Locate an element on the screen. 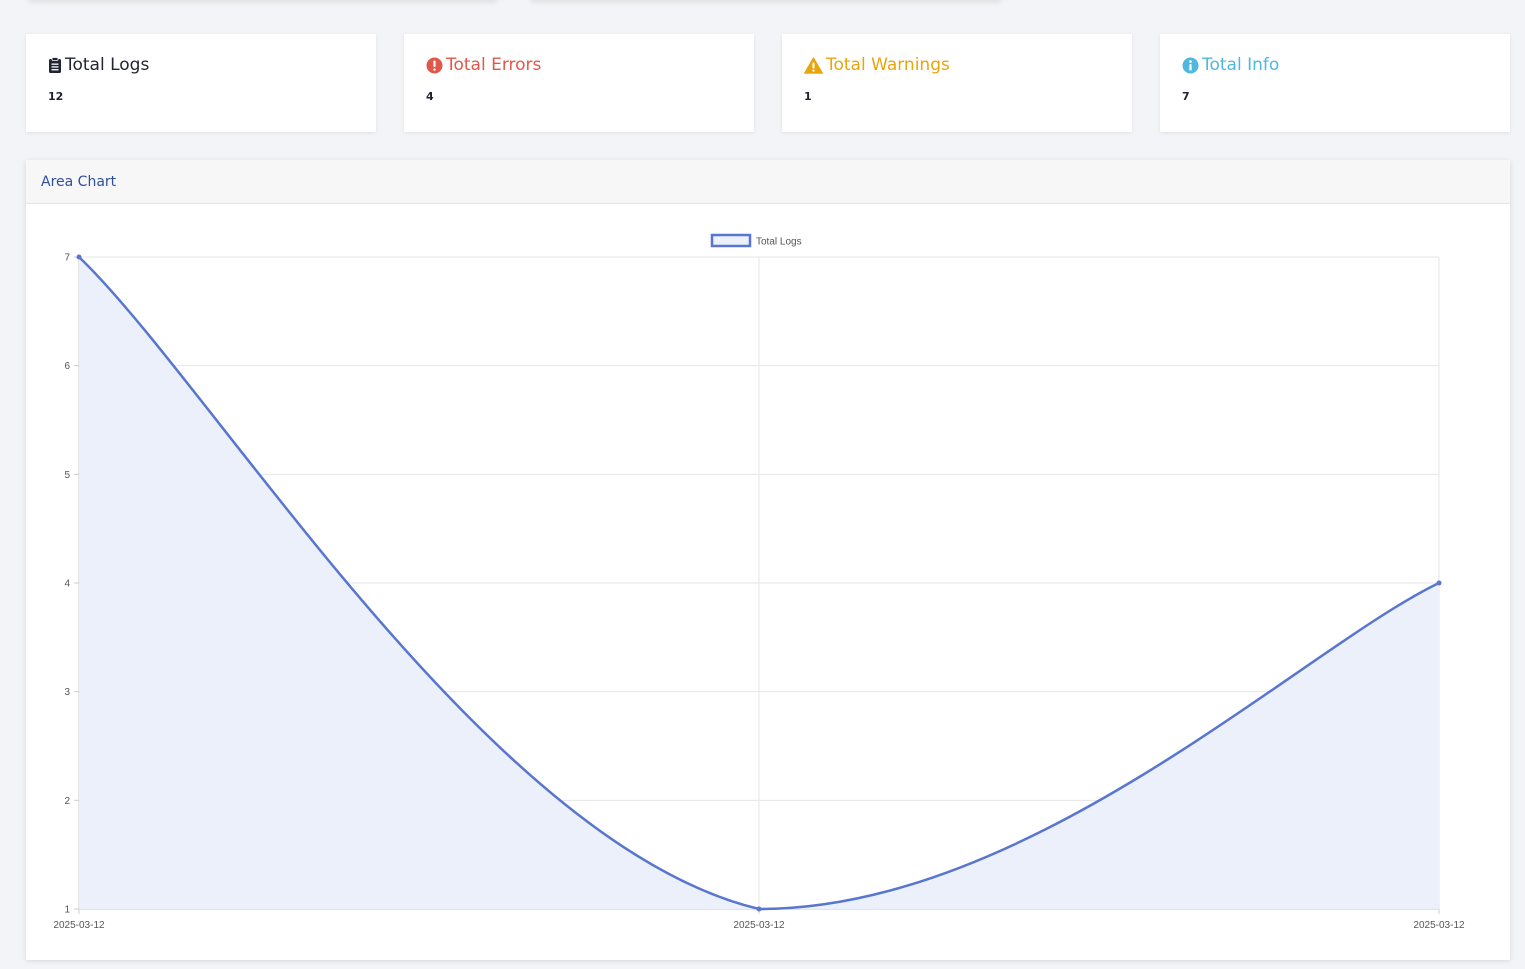 The width and height of the screenshot is (1525, 969). y-tick-label: 5 is located at coordinates (67, 475).